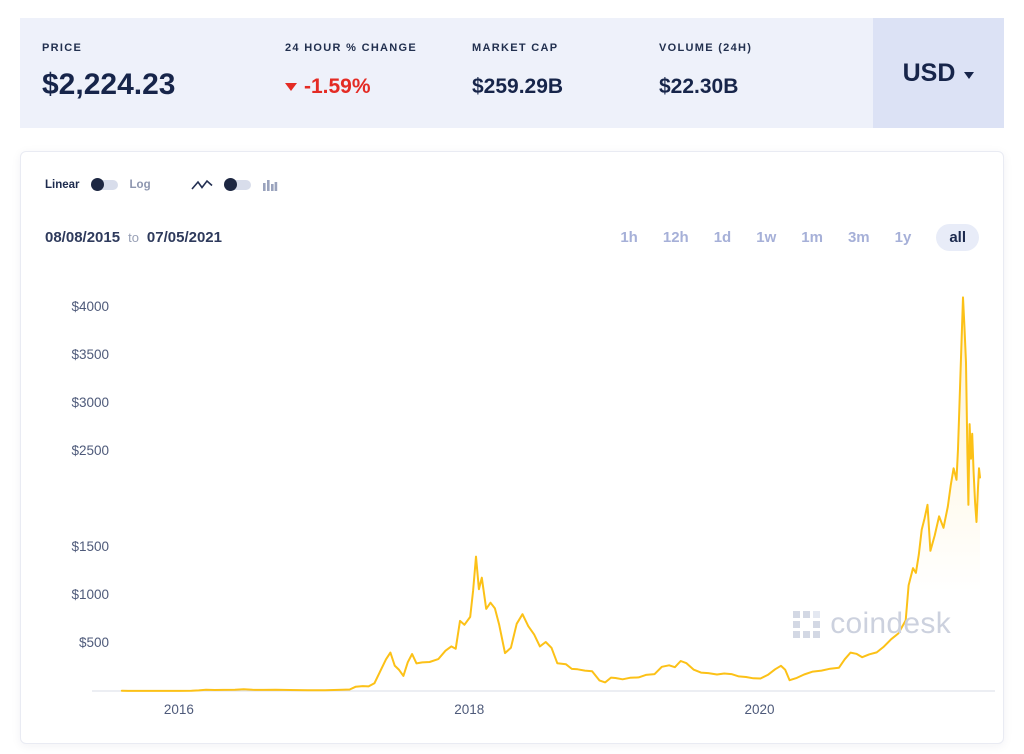 The image size is (1024, 754). I want to click on date-range-start: 08/08/2015, so click(83, 237).